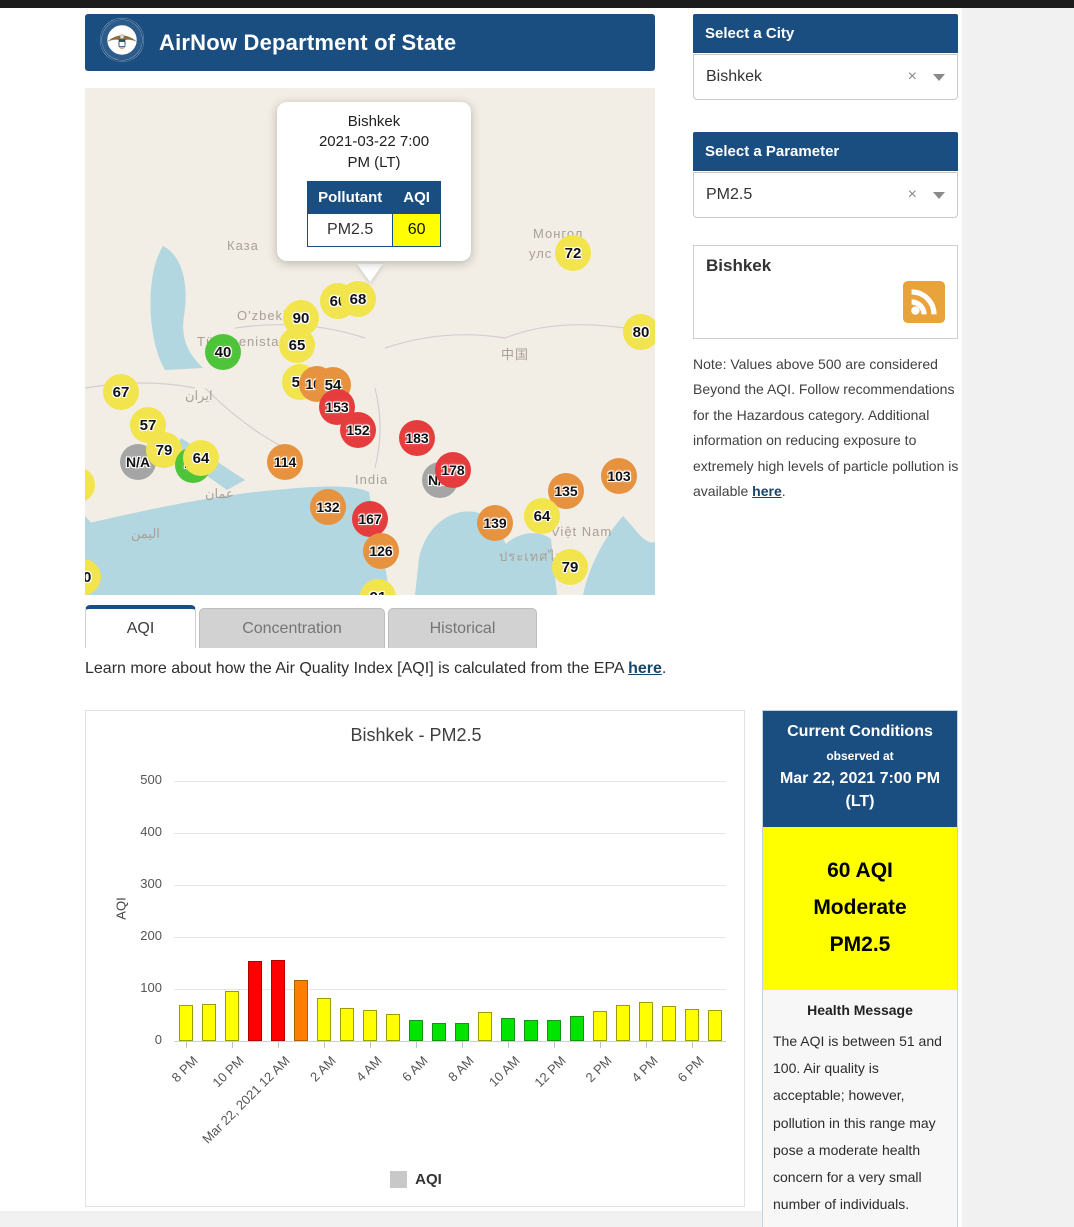  Describe the element at coordinates (767, 491) in the screenshot. I see `note-here-link: here` at that location.